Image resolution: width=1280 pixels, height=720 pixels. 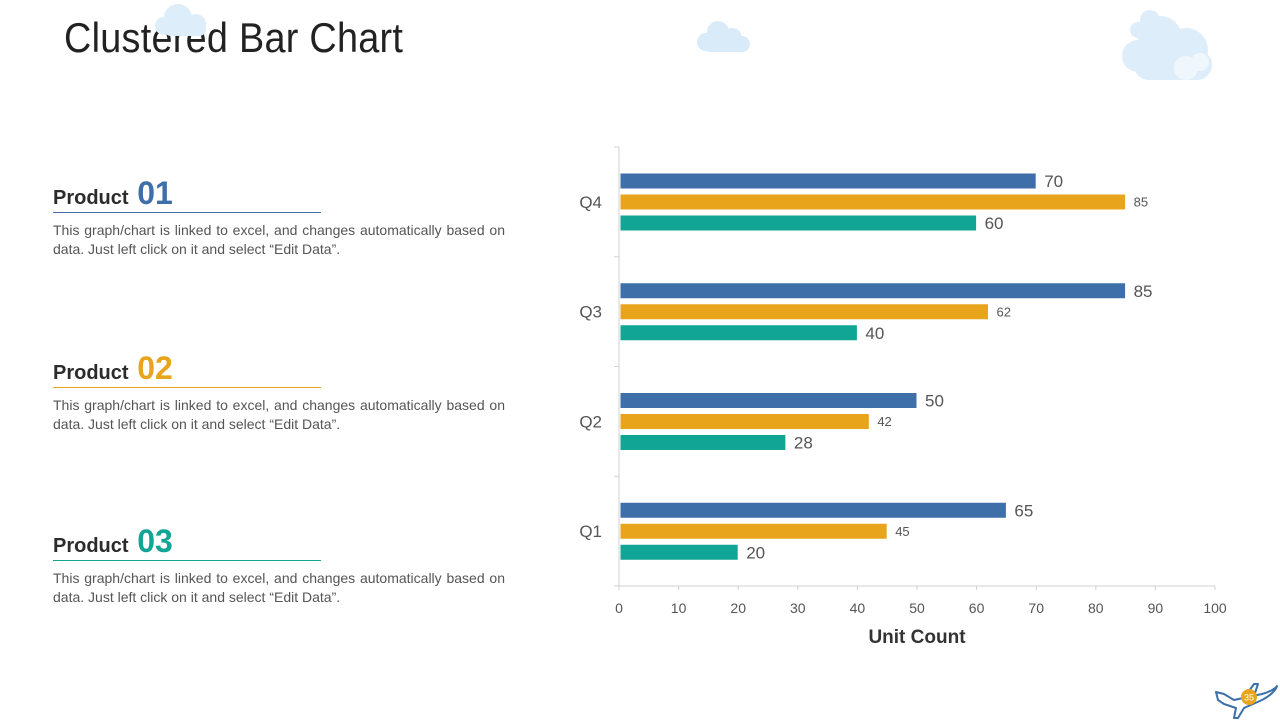 What do you see at coordinates (1156, 608) in the screenshot?
I see `x-tick-label: 90` at bounding box center [1156, 608].